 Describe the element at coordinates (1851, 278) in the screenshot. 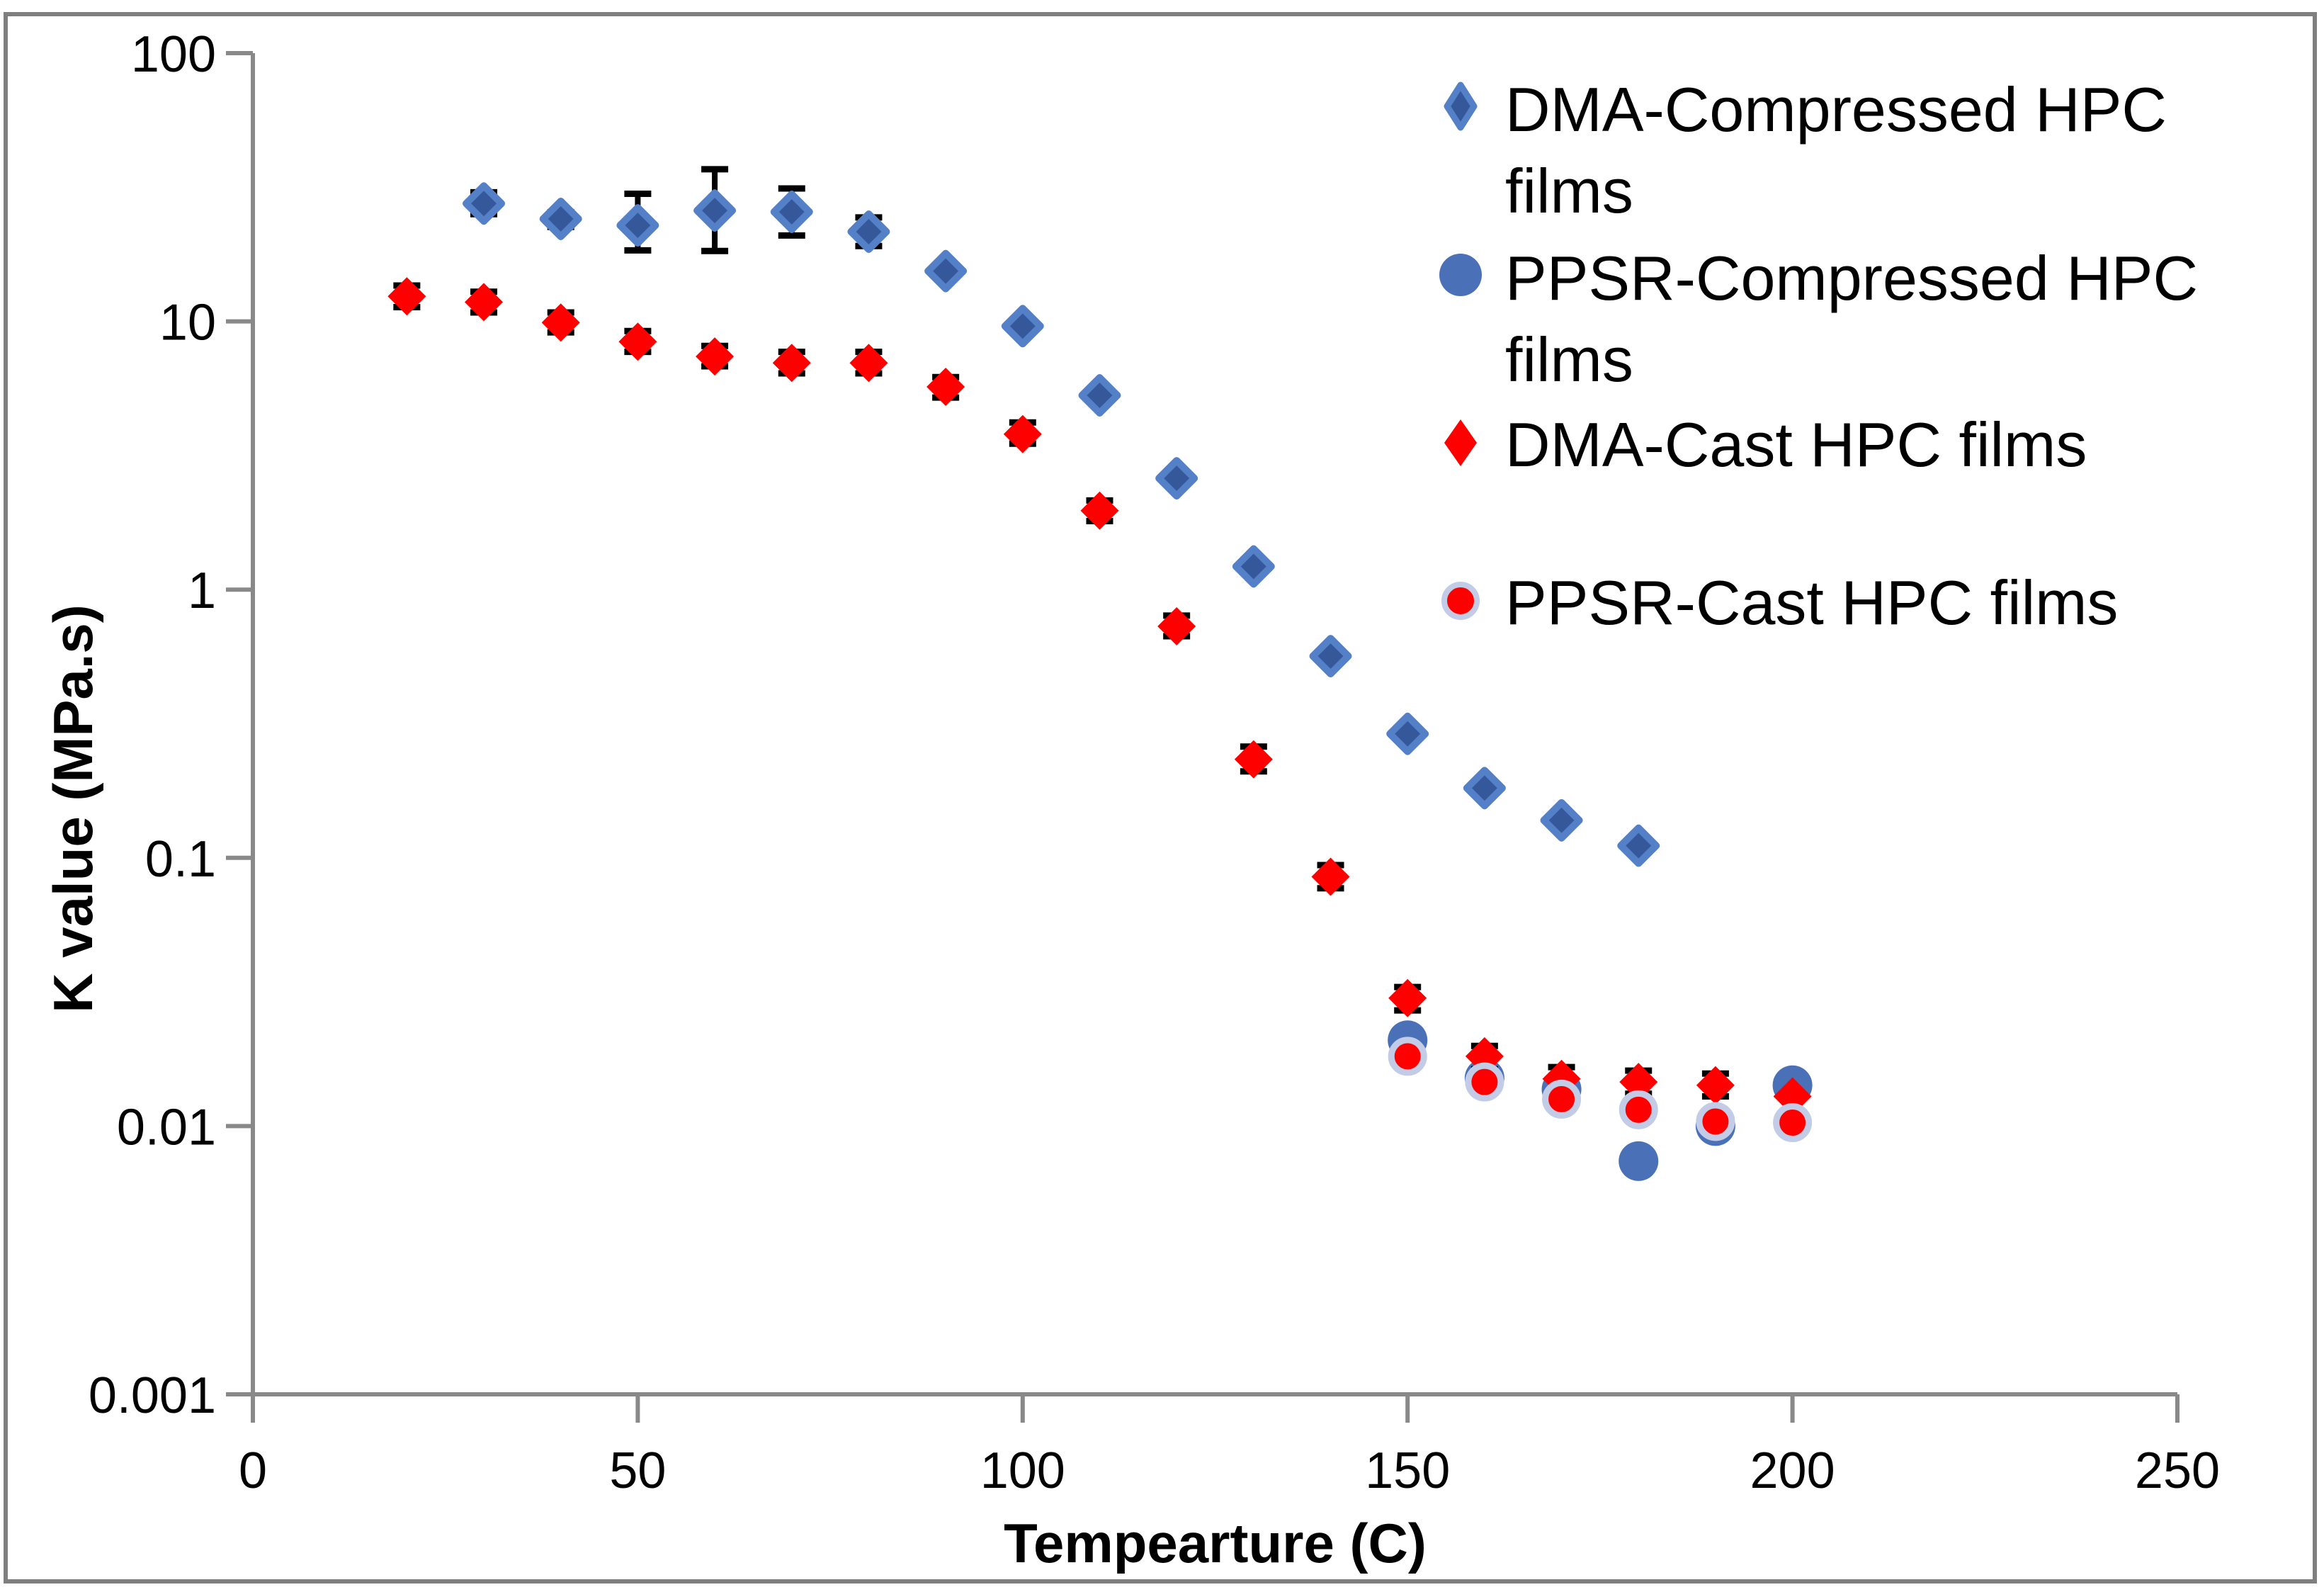

I see `legend-label: PPSR-Compressed HPC` at that location.